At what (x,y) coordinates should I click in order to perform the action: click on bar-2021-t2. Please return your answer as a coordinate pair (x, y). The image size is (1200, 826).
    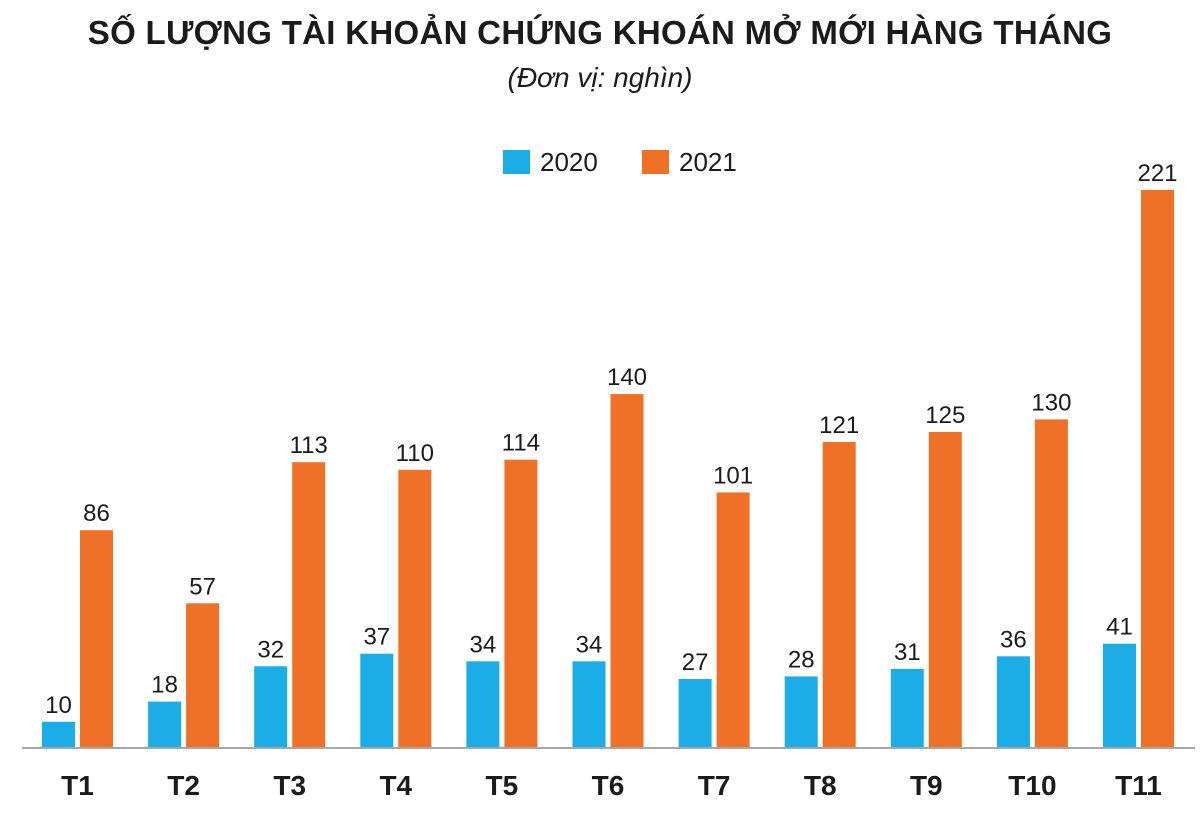
    Looking at the image, I should click on (203, 675).